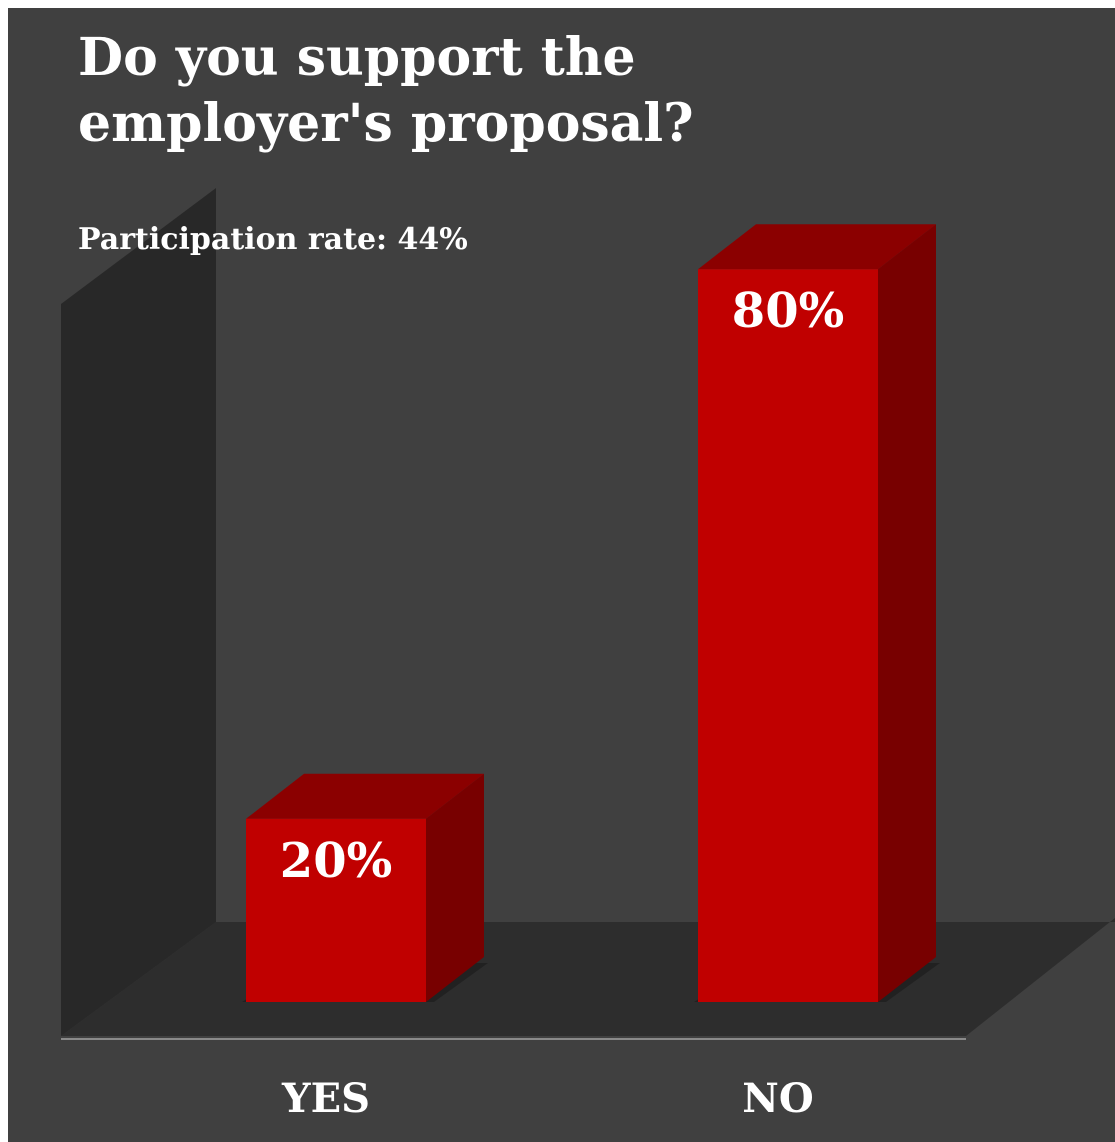 The image size is (1115, 1142). Describe the element at coordinates (357, 57) in the screenshot. I see `chart-title-line-1: Do you support the` at that location.